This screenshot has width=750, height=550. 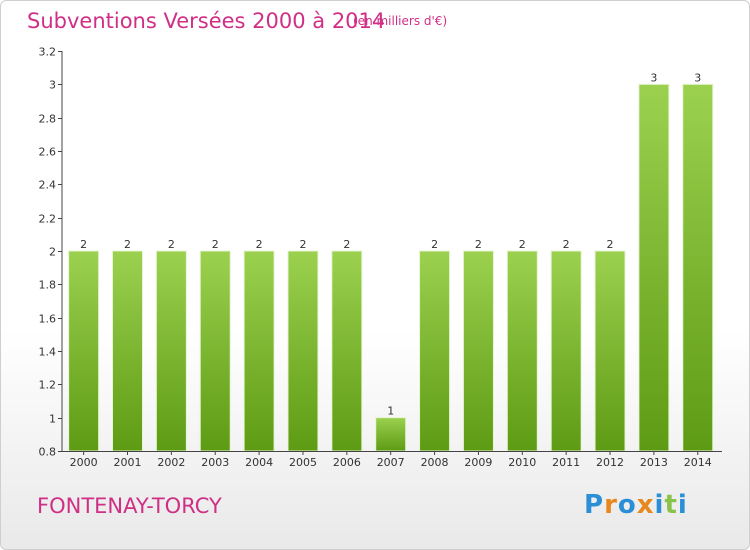 I want to click on city-name: FONTENAY-TORCY, so click(x=129, y=506).